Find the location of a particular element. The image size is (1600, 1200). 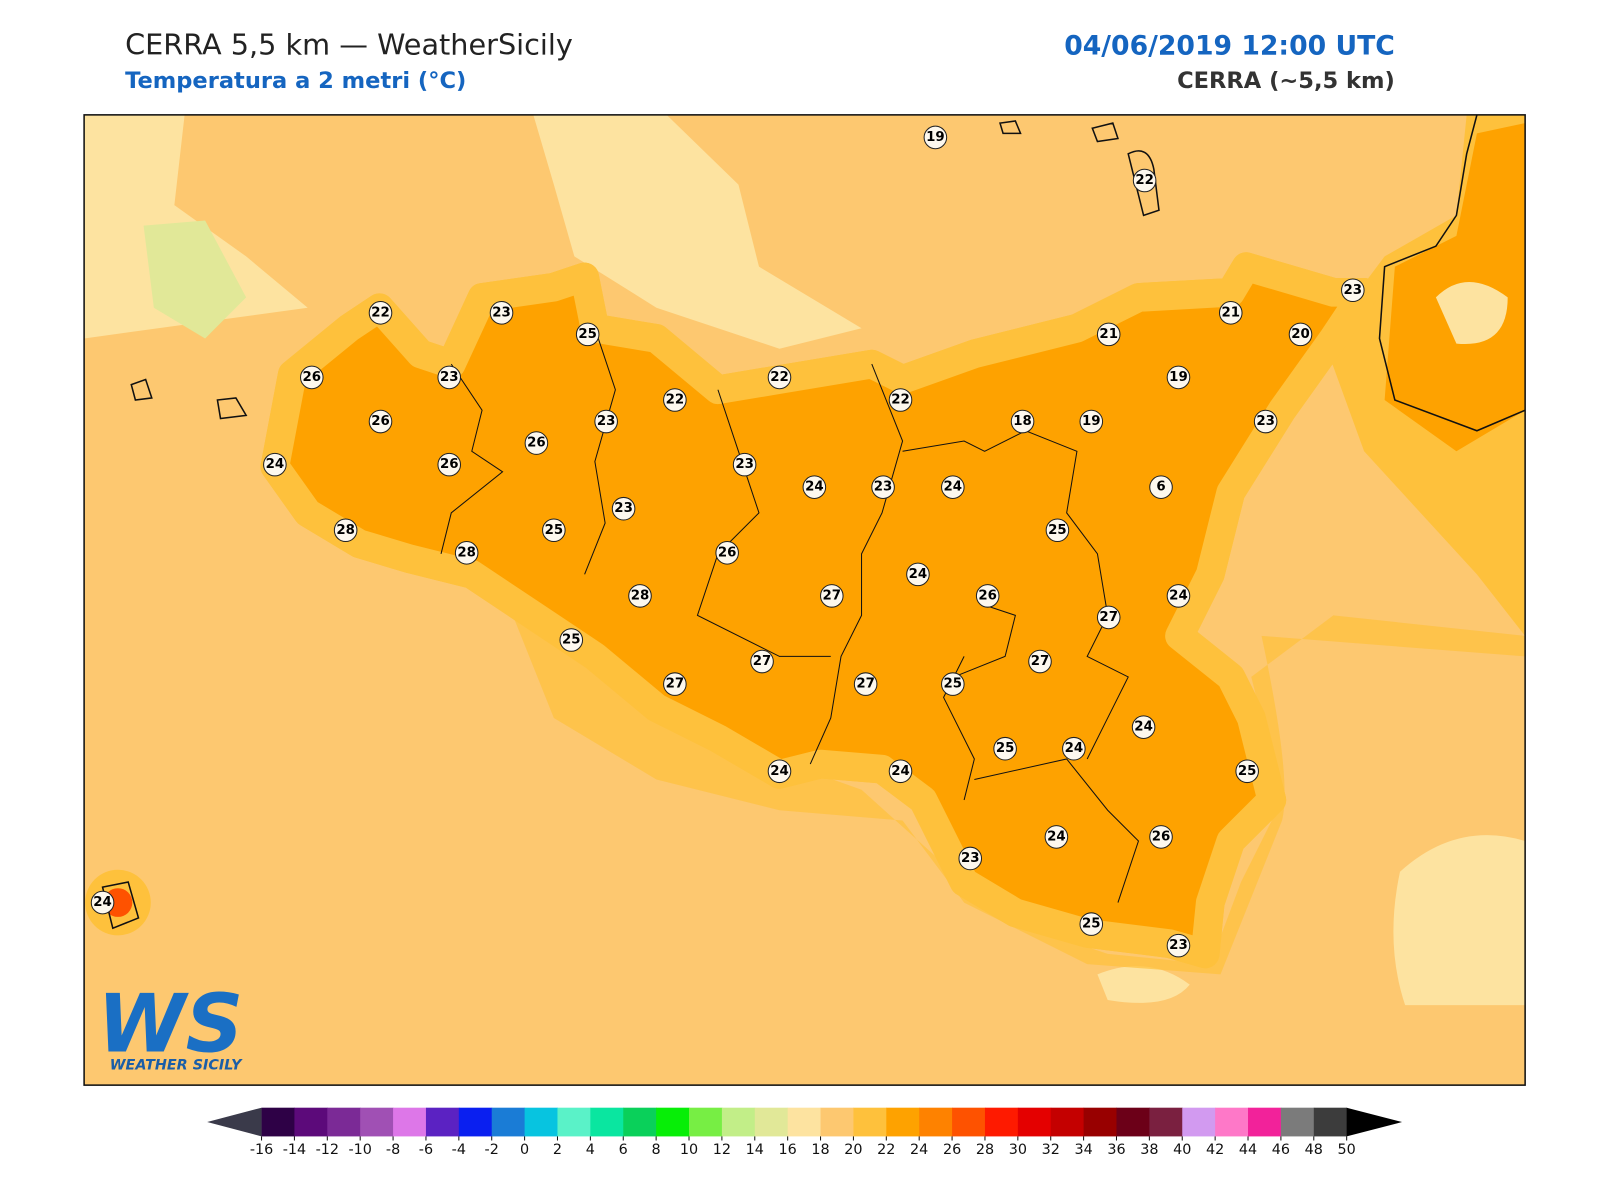

coastline is located at coordinates (1452, 273).